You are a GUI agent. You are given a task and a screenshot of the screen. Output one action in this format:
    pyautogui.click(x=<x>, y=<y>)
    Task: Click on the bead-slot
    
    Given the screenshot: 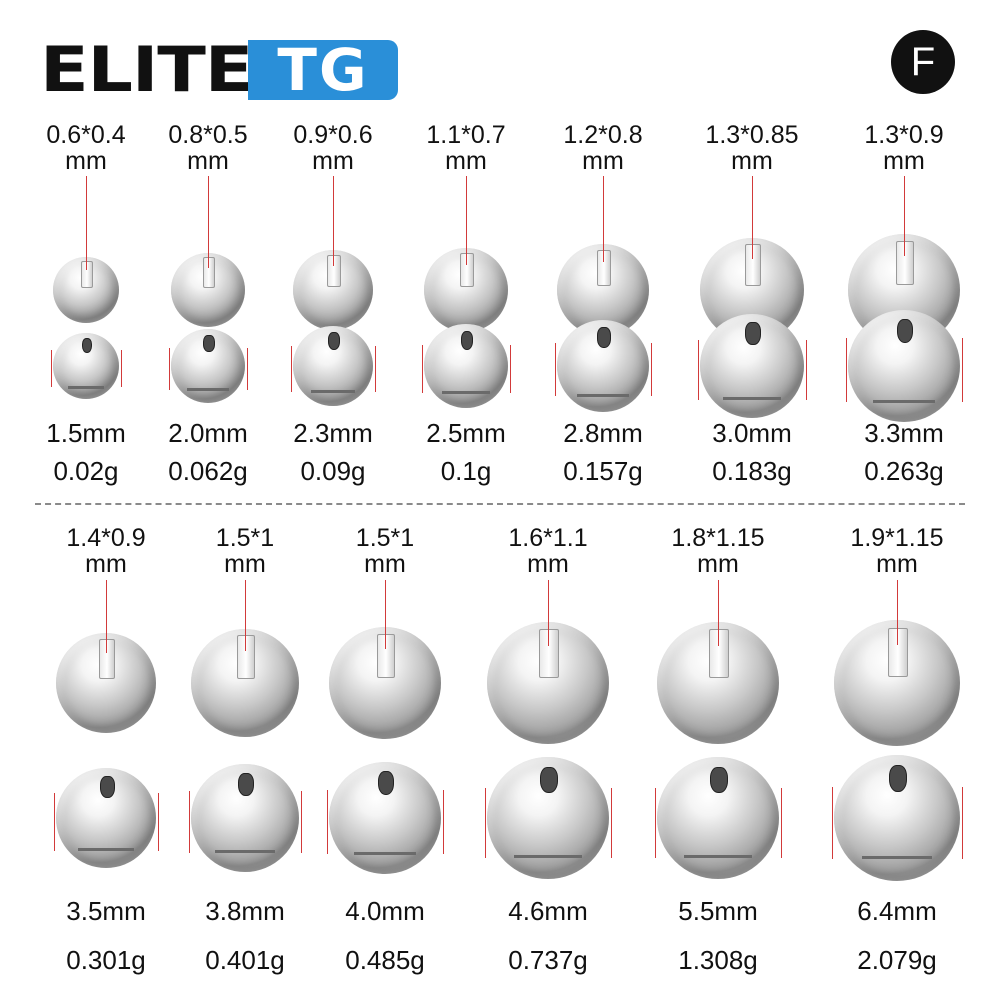 What is the action you would take?
    pyautogui.click(x=107, y=659)
    